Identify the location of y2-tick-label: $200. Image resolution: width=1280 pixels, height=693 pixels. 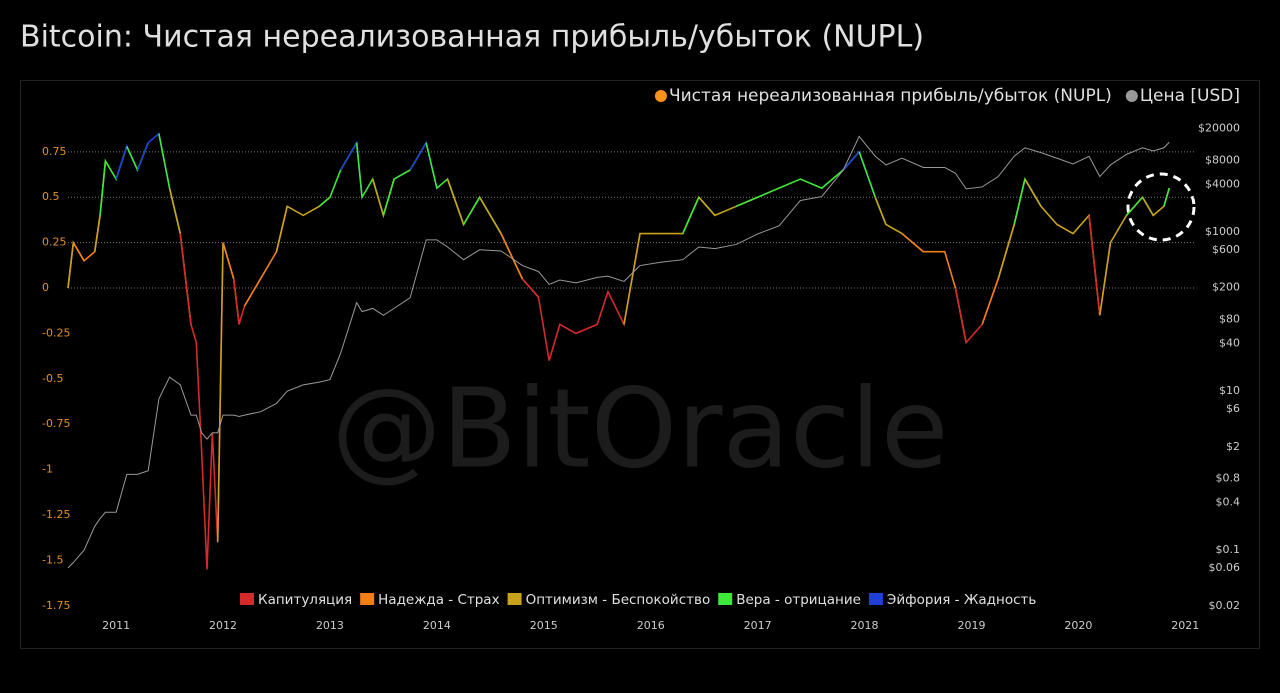
(1226, 287).